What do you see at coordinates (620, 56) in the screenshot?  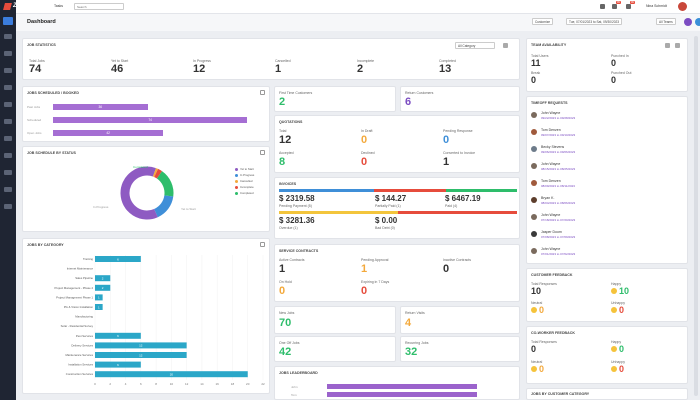 I see `punched-in-label: Punched In` at bounding box center [620, 56].